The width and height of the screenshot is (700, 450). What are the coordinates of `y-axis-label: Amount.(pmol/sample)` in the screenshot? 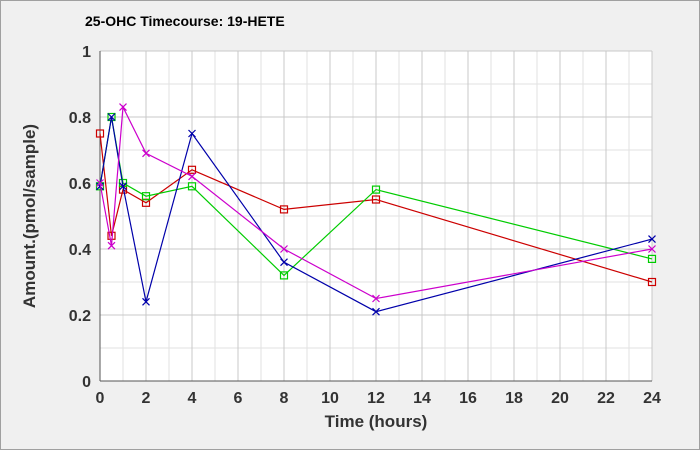 It's located at (29, 216).